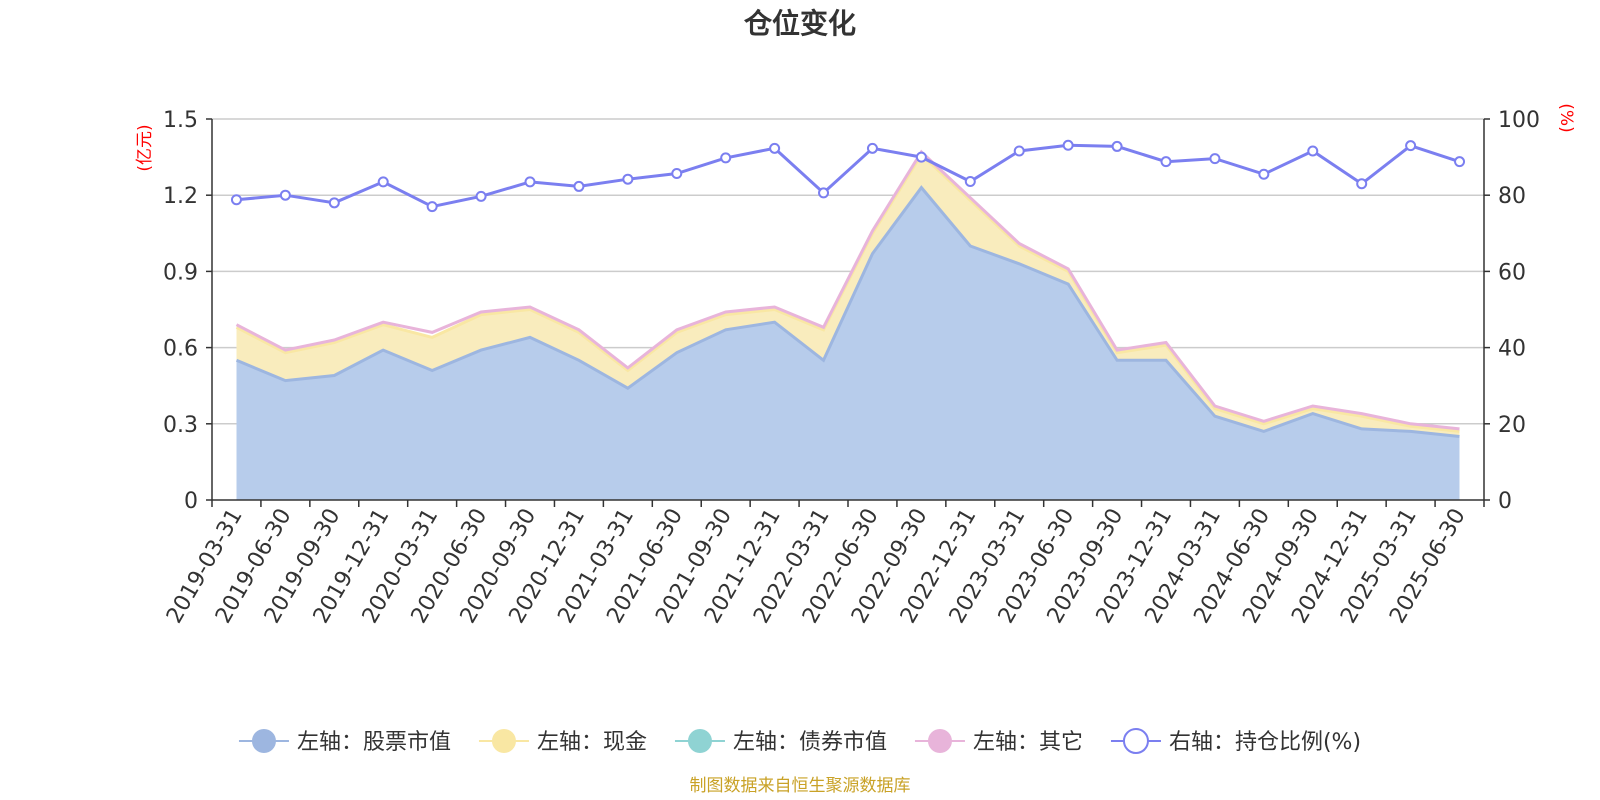  I want to click on legend-label: 左轴：股票市值, so click(374, 742).